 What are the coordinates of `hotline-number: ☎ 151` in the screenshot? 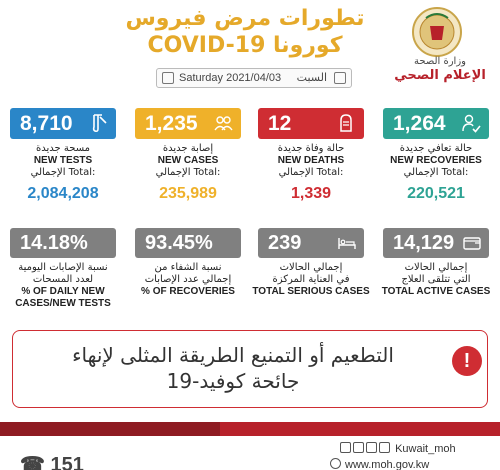 It's located at (52, 461).